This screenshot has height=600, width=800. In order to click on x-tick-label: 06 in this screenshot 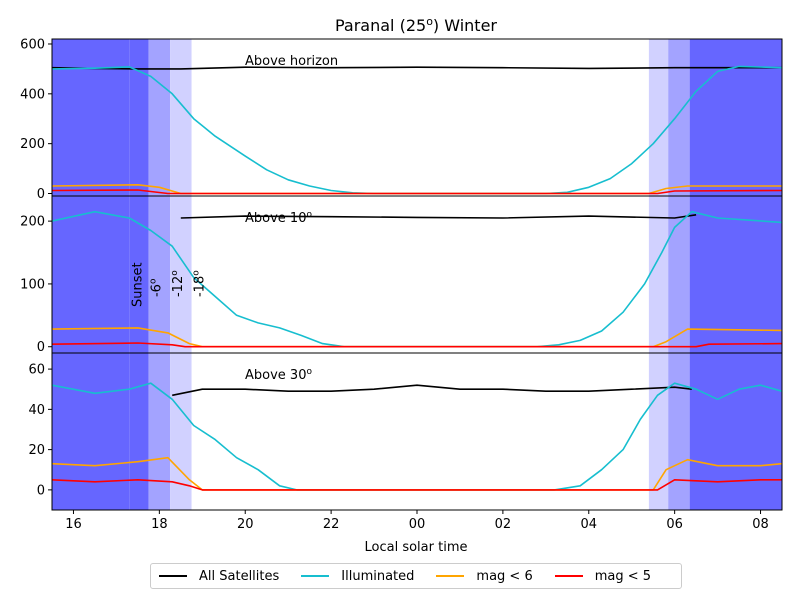, I will do `click(674, 524)`.